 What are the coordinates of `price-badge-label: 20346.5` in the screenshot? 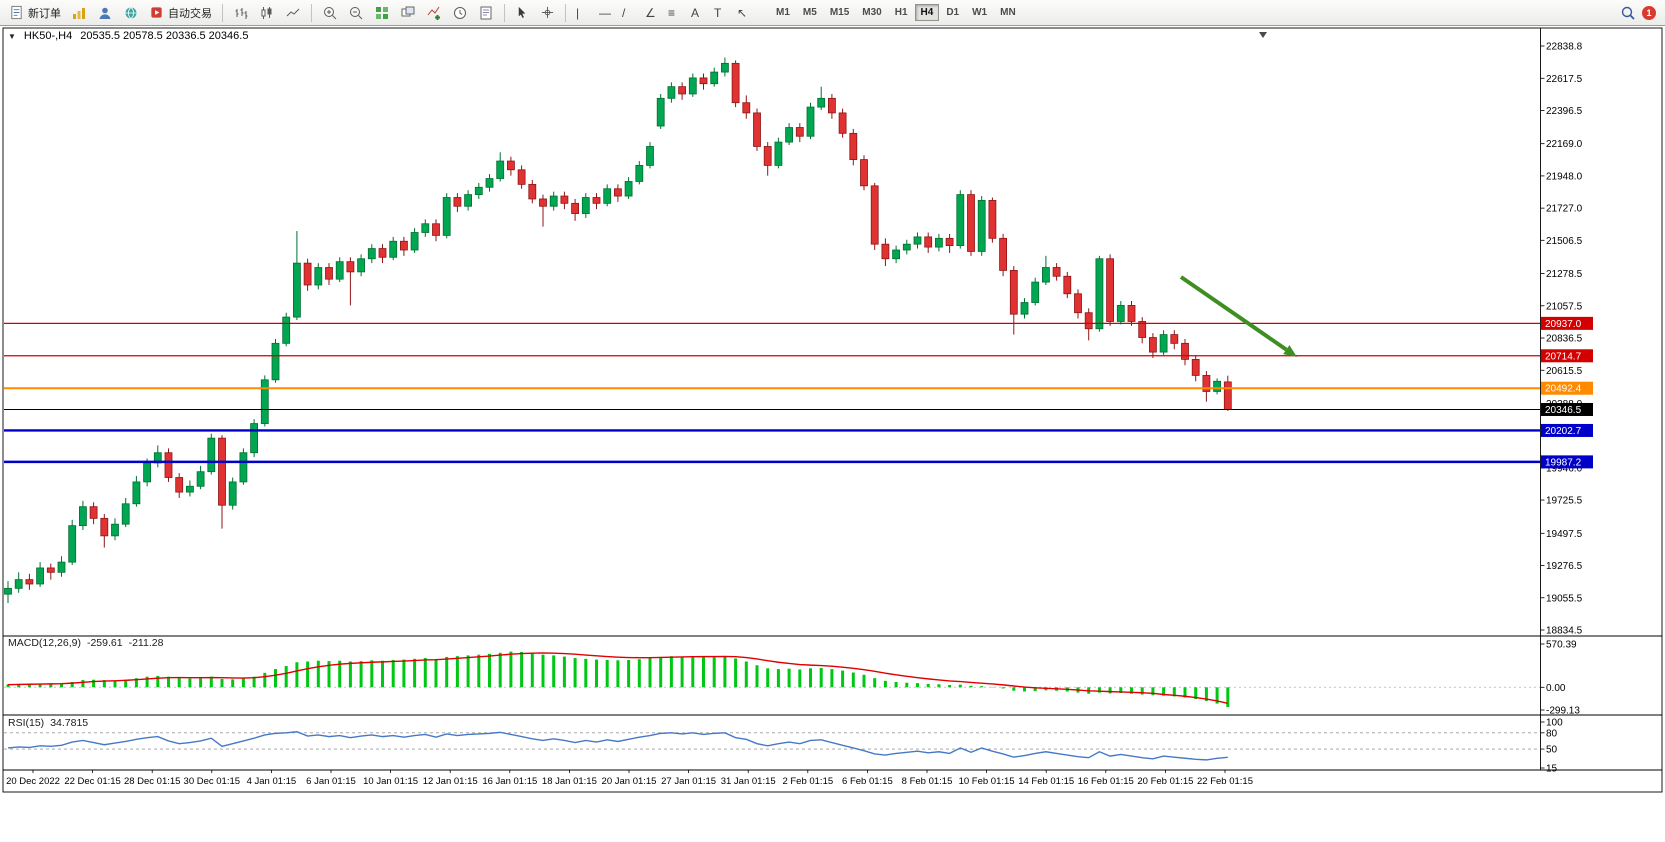 It's located at (1563, 410).